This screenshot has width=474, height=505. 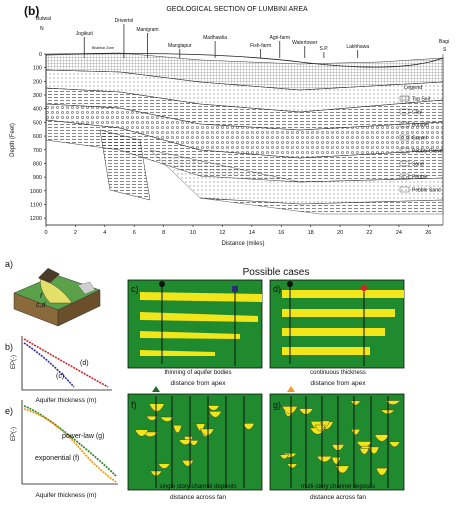 I want to click on panel-f-caption: single story channel deposits, so click(x=197, y=487).